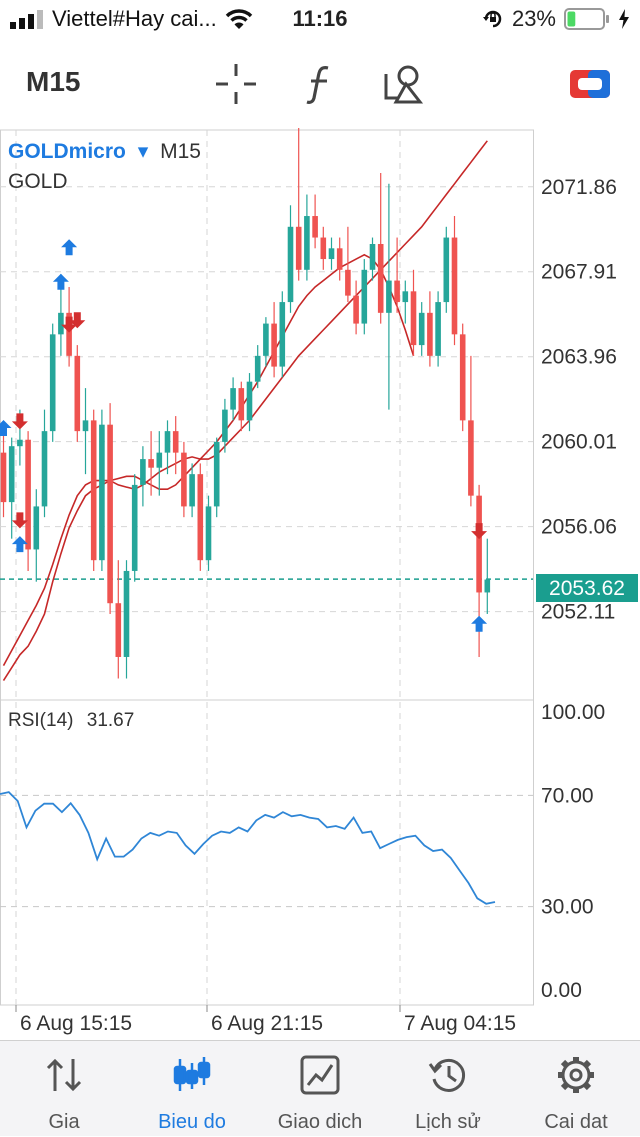  I want to click on tab-settings-label: Cai dat, so click(576, 1122).